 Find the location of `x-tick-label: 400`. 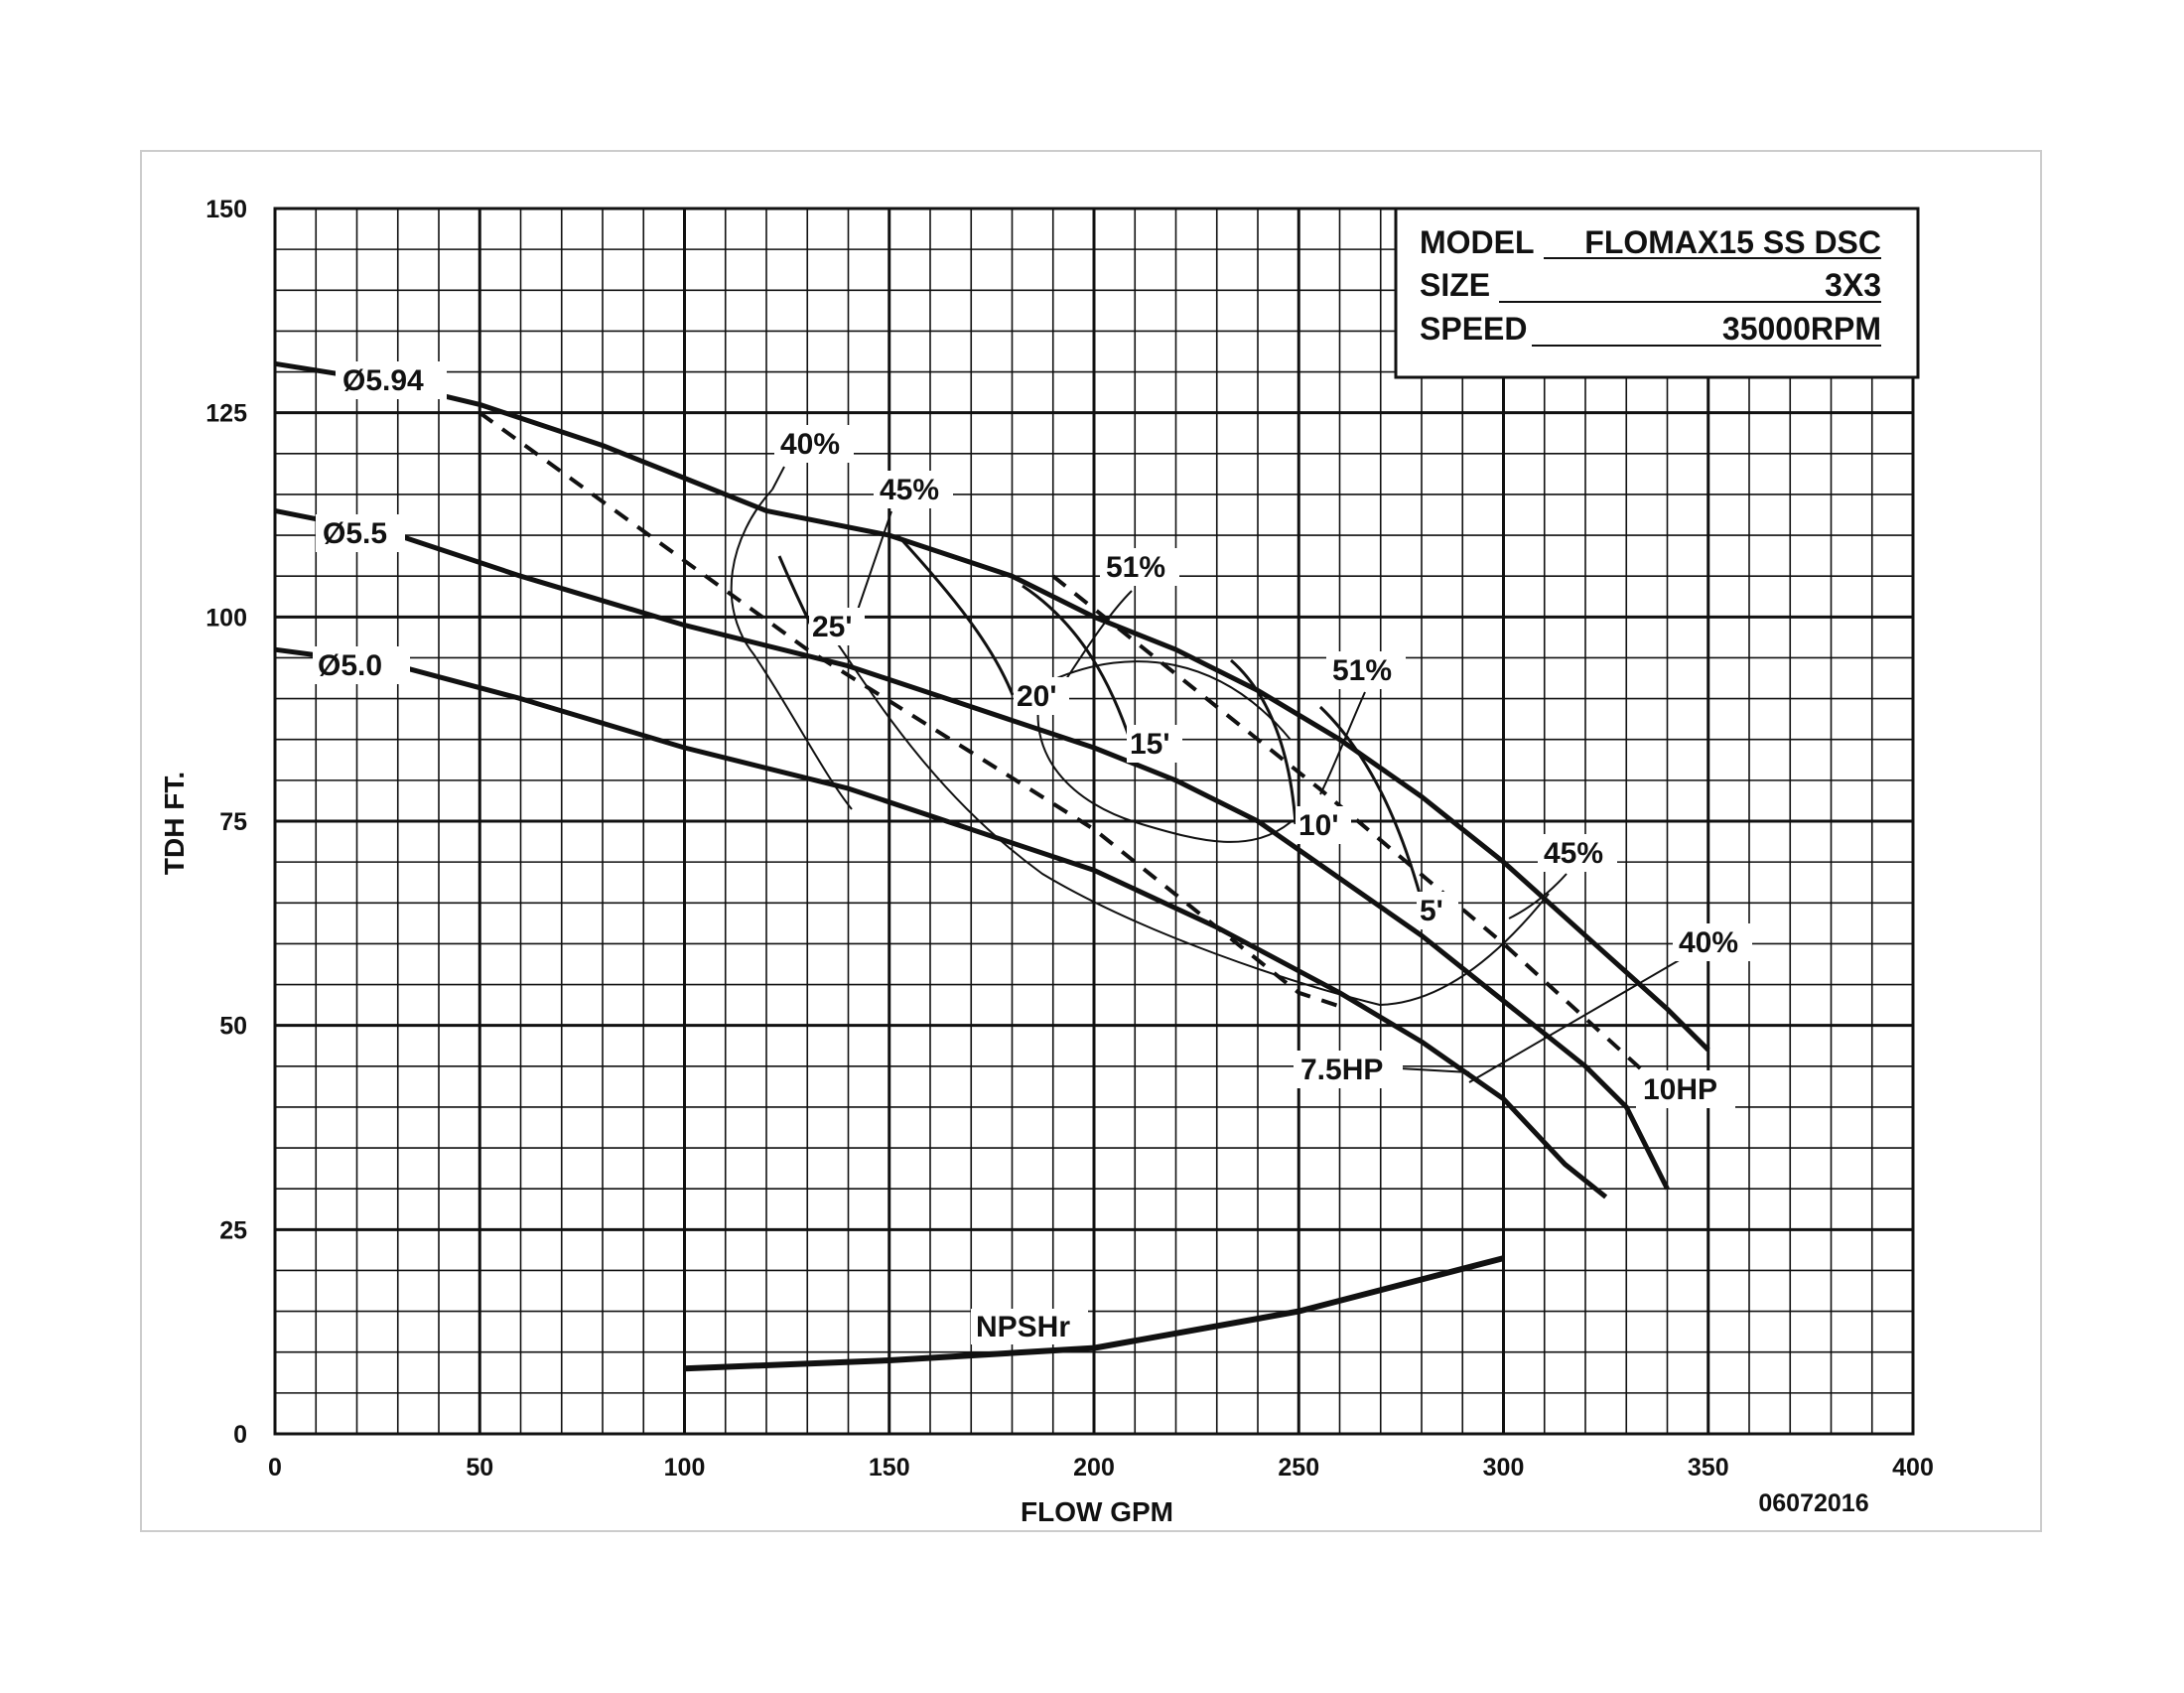

x-tick-label: 400 is located at coordinates (1913, 1468).